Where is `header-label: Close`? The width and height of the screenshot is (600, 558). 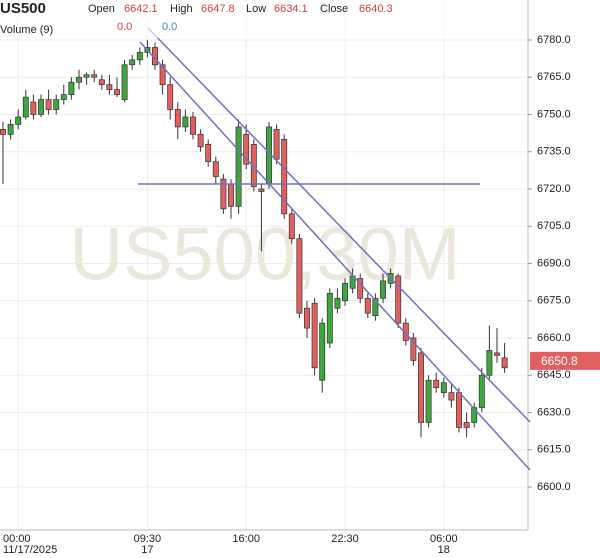
header-label: Close is located at coordinates (334, 9).